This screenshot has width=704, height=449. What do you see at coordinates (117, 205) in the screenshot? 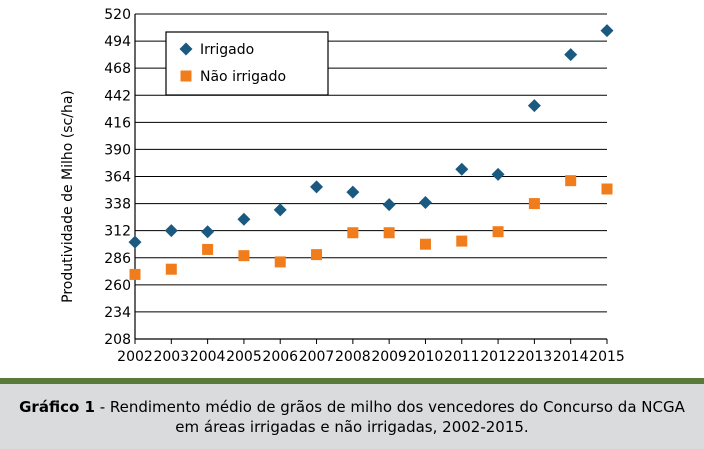
I see `y-tick-label: 338` at bounding box center [117, 205].